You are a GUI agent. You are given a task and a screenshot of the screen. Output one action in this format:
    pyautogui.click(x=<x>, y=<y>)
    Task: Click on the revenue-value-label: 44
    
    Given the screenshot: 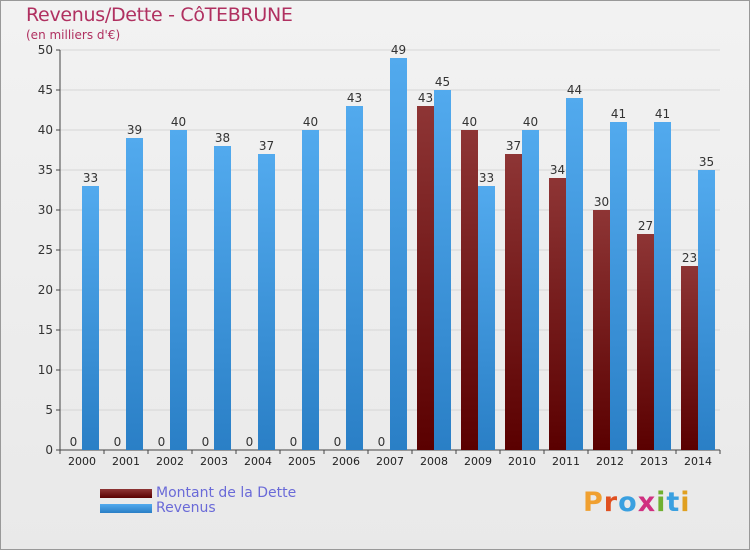 What is the action you would take?
    pyautogui.click(x=574, y=90)
    